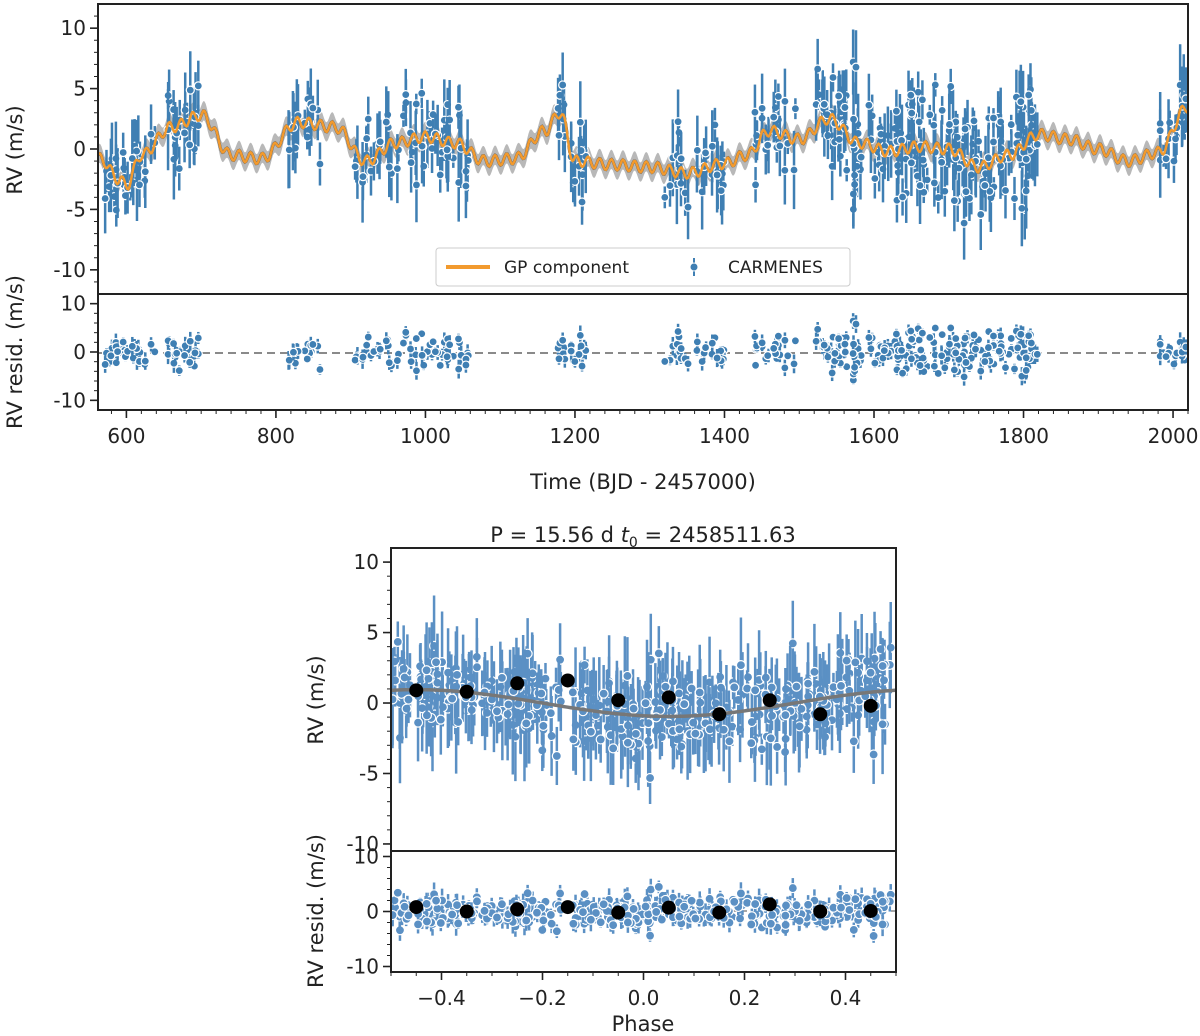  Describe the element at coordinates (79, 89) in the screenshot. I see `y-tick-label: 5` at that location.